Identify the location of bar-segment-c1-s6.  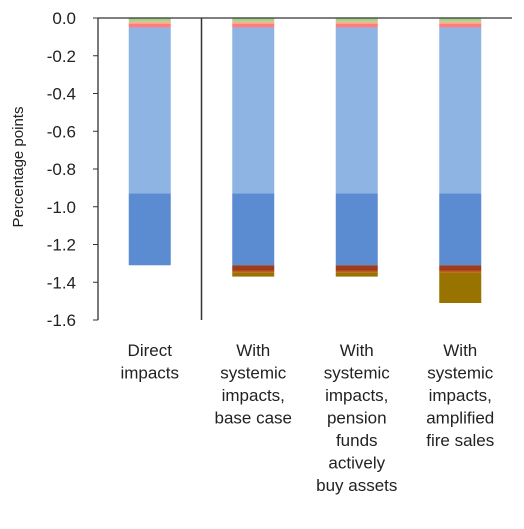
(253, 271).